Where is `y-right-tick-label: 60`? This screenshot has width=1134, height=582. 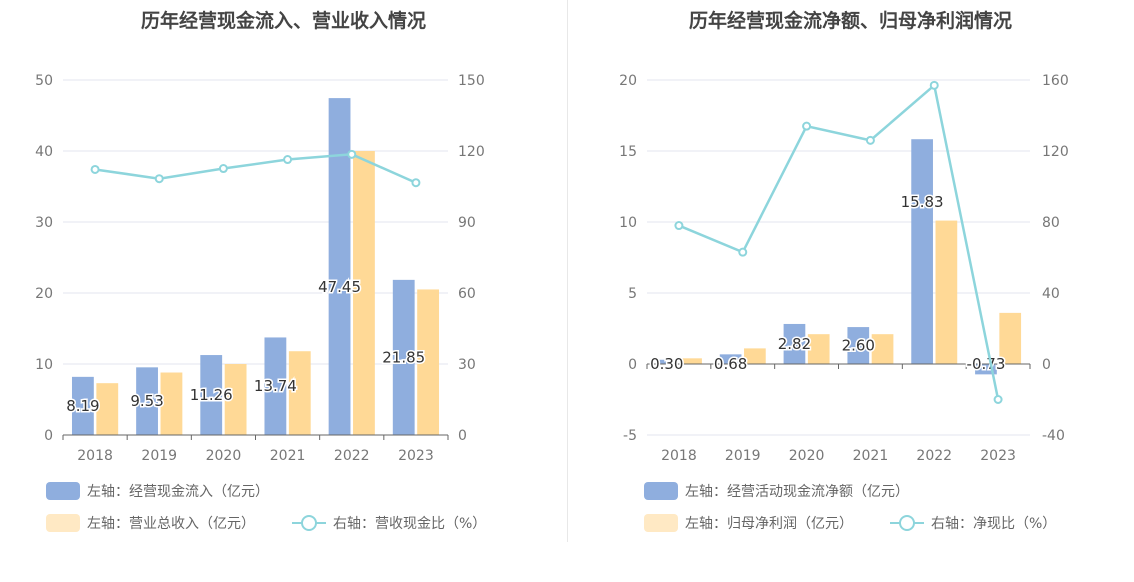
y-right-tick-label: 60 is located at coordinates (467, 294).